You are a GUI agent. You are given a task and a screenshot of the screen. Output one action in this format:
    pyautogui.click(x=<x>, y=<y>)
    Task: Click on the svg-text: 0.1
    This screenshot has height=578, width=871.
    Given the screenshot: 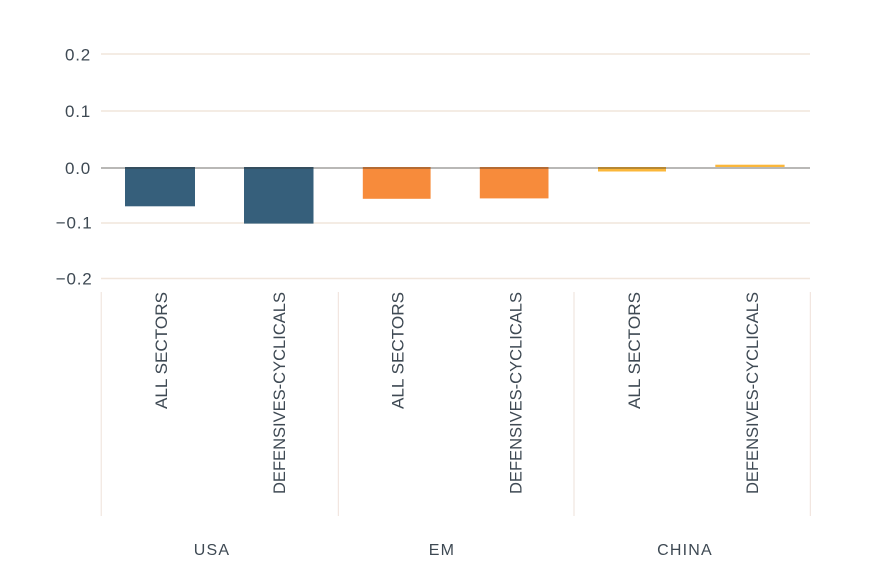 What is the action you would take?
    pyautogui.click(x=78, y=111)
    